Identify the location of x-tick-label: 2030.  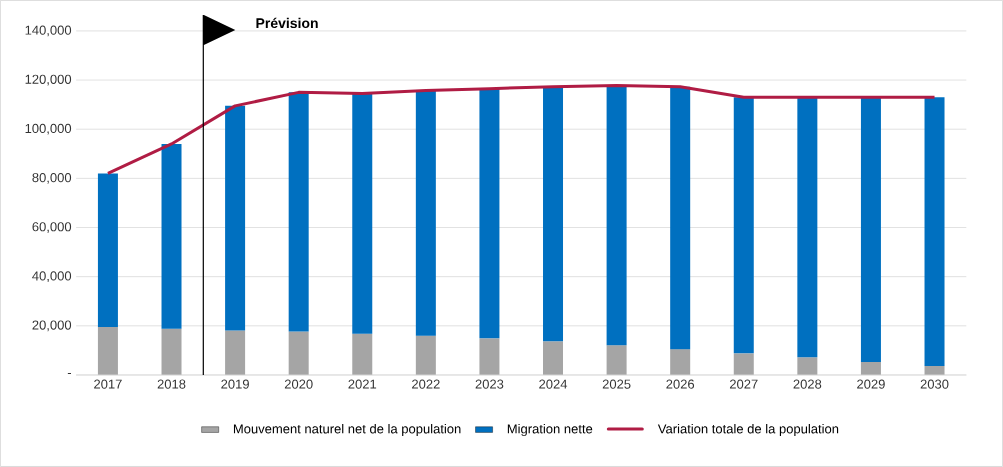
(934, 384).